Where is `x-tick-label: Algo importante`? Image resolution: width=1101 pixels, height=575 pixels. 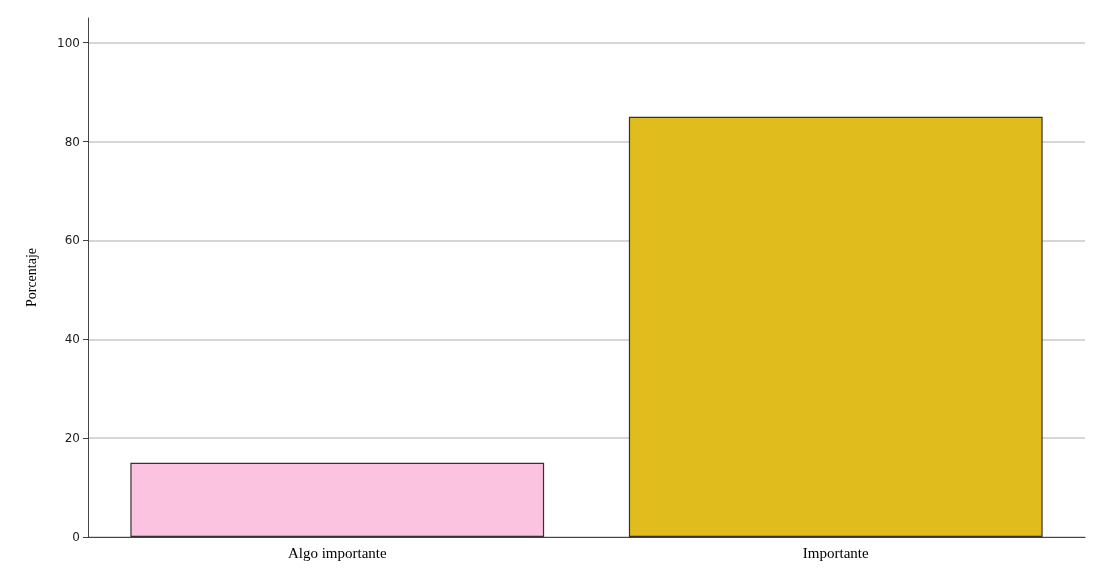 x-tick-label: Algo importante is located at coordinates (337, 552).